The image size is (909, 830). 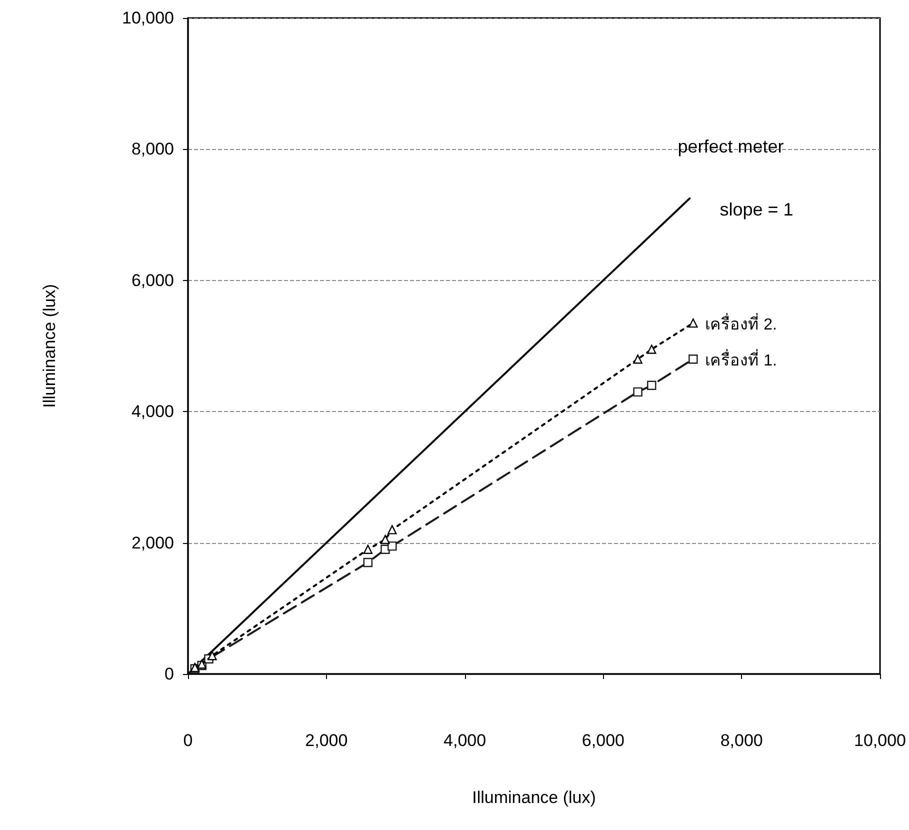 What do you see at coordinates (148, 18) in the screenshot?
I see `y-tick-label: 10,000` at bounding box center [148, 18].